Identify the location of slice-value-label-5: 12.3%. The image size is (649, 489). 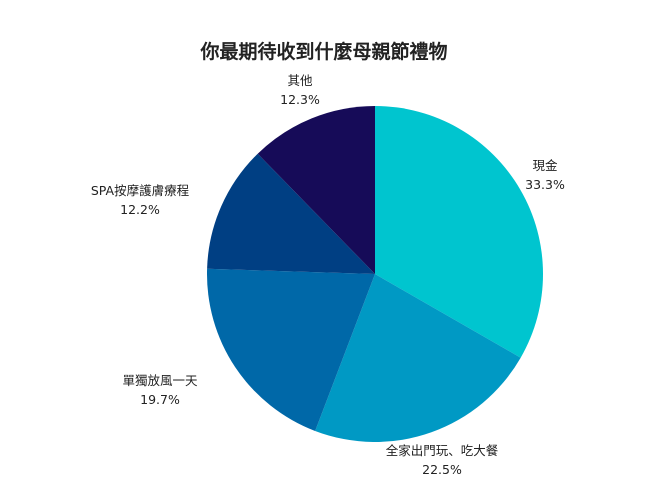
(300, 99).